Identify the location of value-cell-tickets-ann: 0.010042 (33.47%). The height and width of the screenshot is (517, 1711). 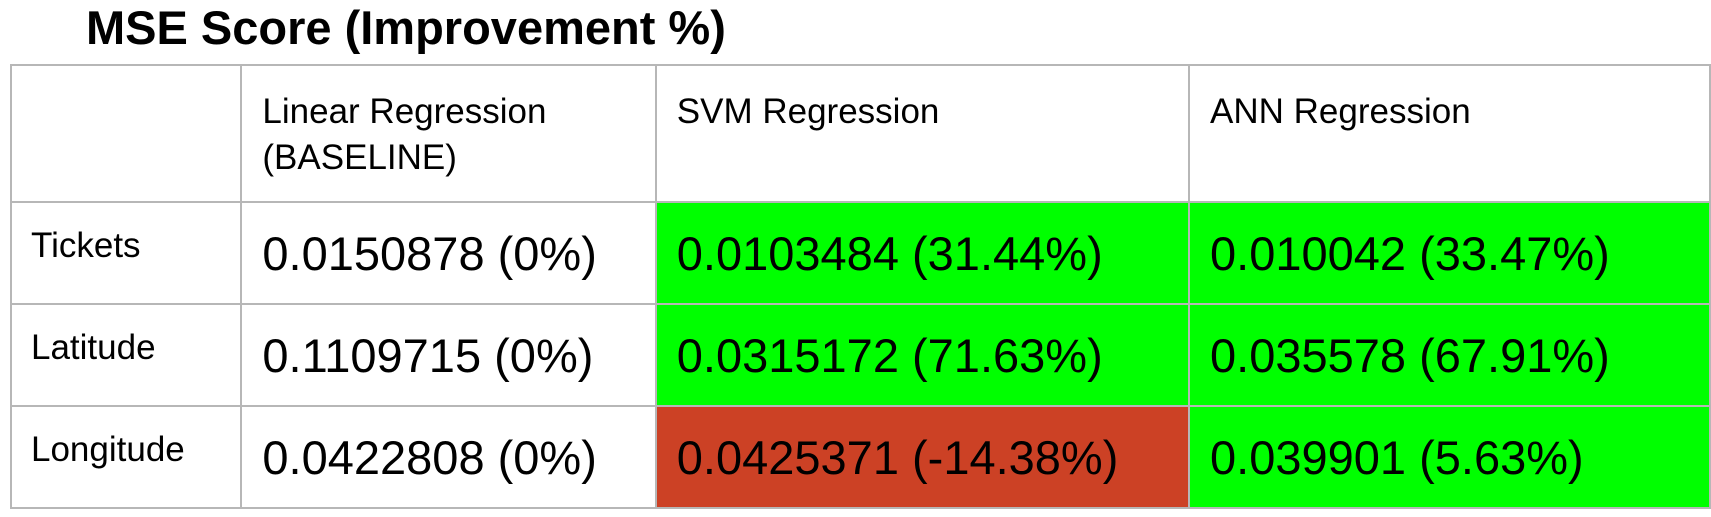
(1449, 253).